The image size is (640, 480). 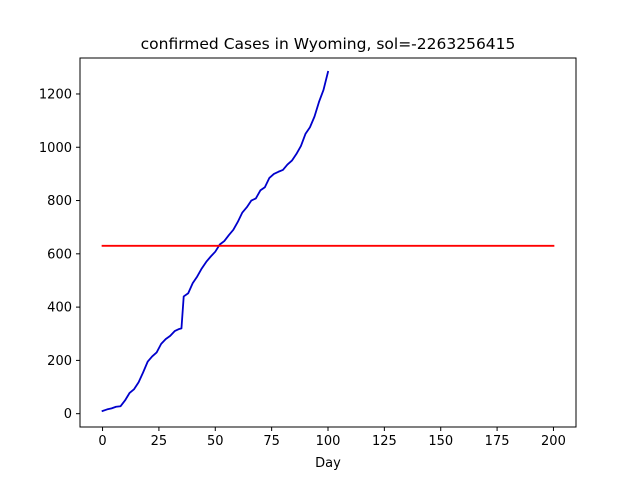 I want to click on y-axis-ticks: 0 200 400 600 800 1000 1200, so click(x=59, y=254).